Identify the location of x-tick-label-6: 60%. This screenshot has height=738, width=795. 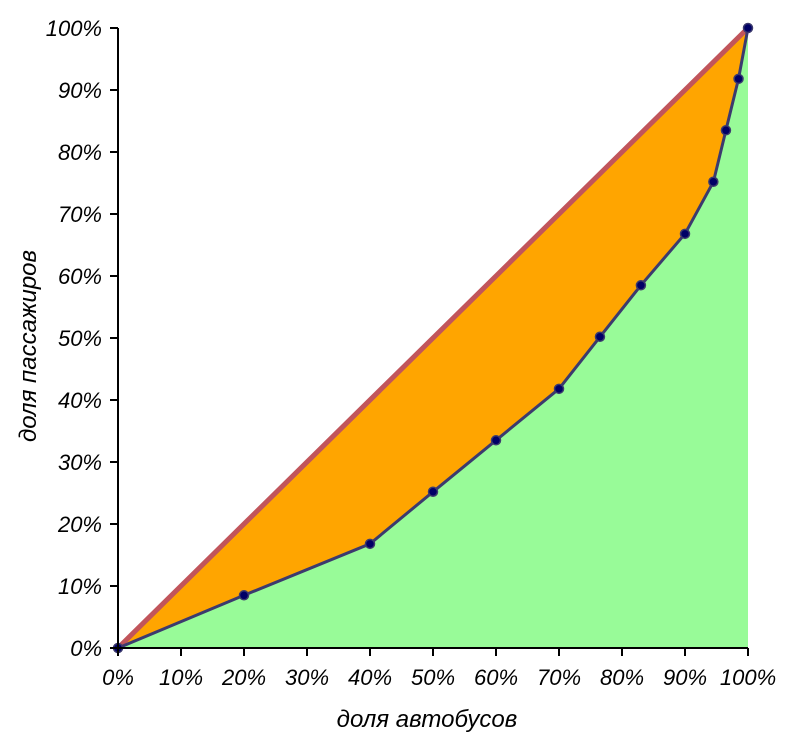
(496, 677).